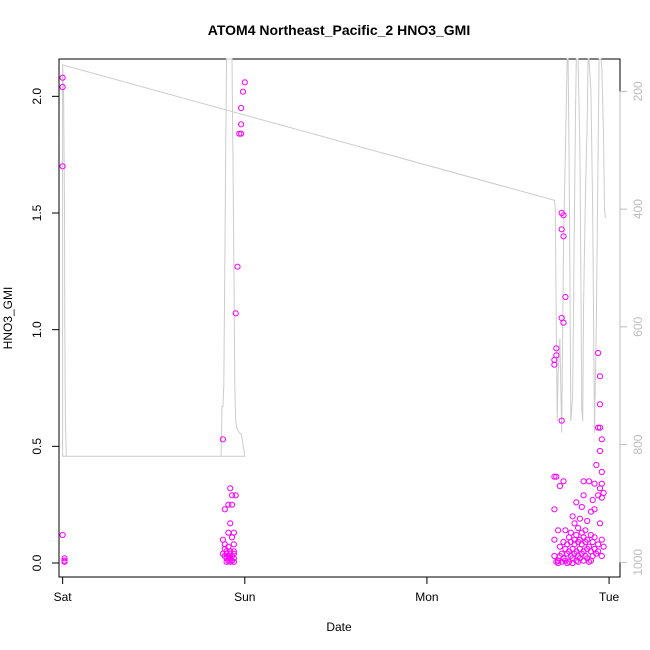 This screenshot has height=650, width=650. I want to click on x-tick-label: Sat, so click(63, 597).